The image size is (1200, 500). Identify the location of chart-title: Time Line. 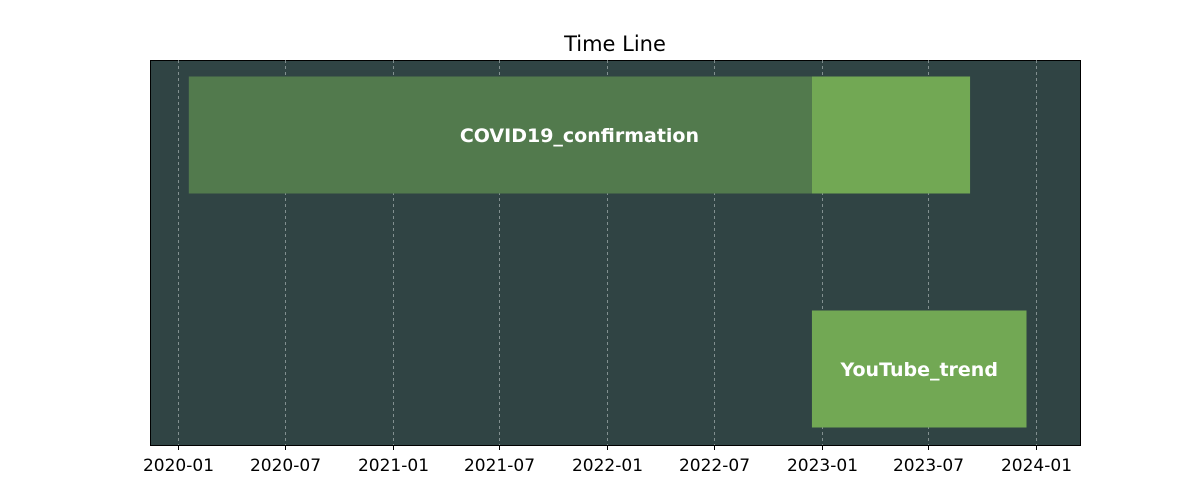
(614, 44).